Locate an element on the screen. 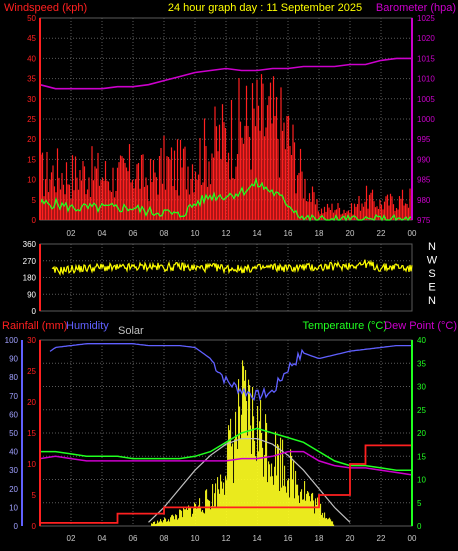 This screenshot has height=551, width=458. temp-time-tick-16: 16 is located at coordinates (288, 538).